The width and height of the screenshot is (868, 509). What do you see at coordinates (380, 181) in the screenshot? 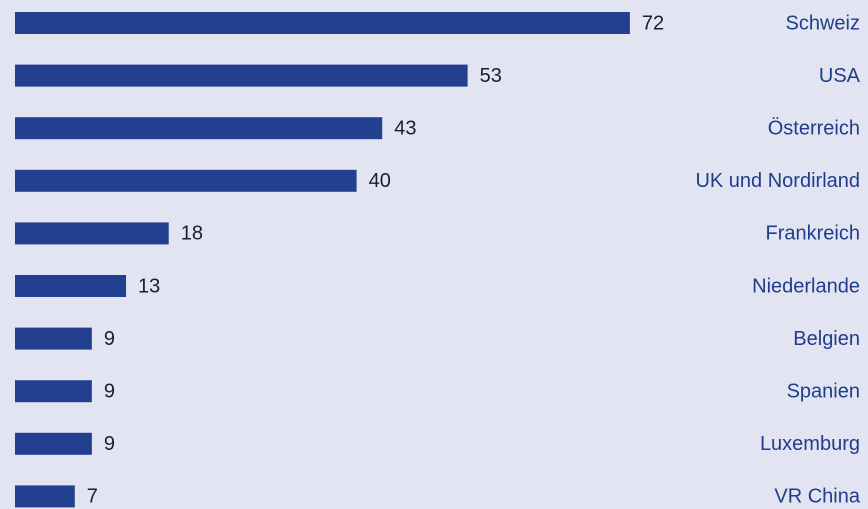
I see `value-label: 40` at bounding box center [380, 181].